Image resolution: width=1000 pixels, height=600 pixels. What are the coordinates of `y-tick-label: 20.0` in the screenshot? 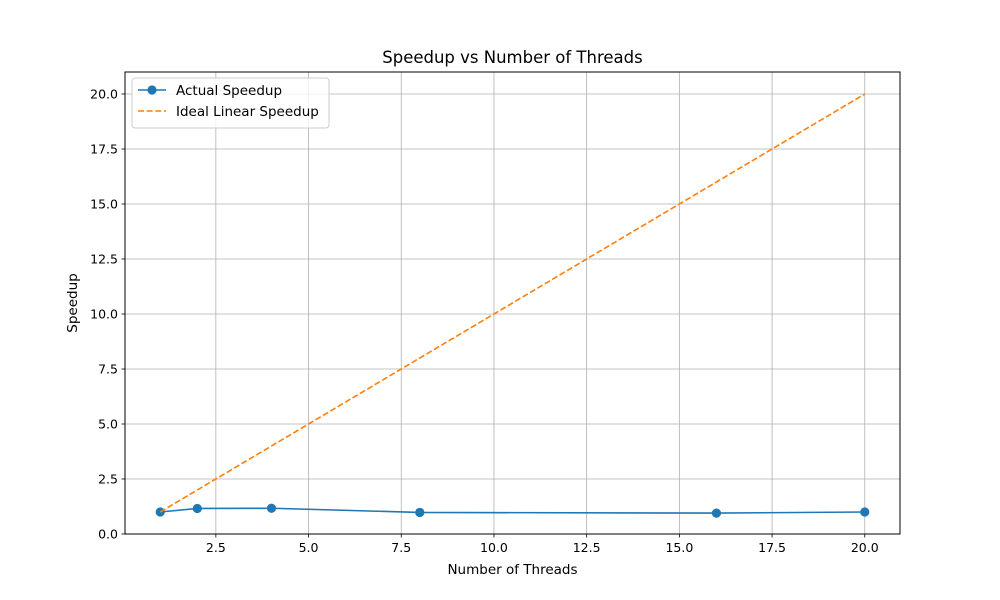 It's located at (104, 94).